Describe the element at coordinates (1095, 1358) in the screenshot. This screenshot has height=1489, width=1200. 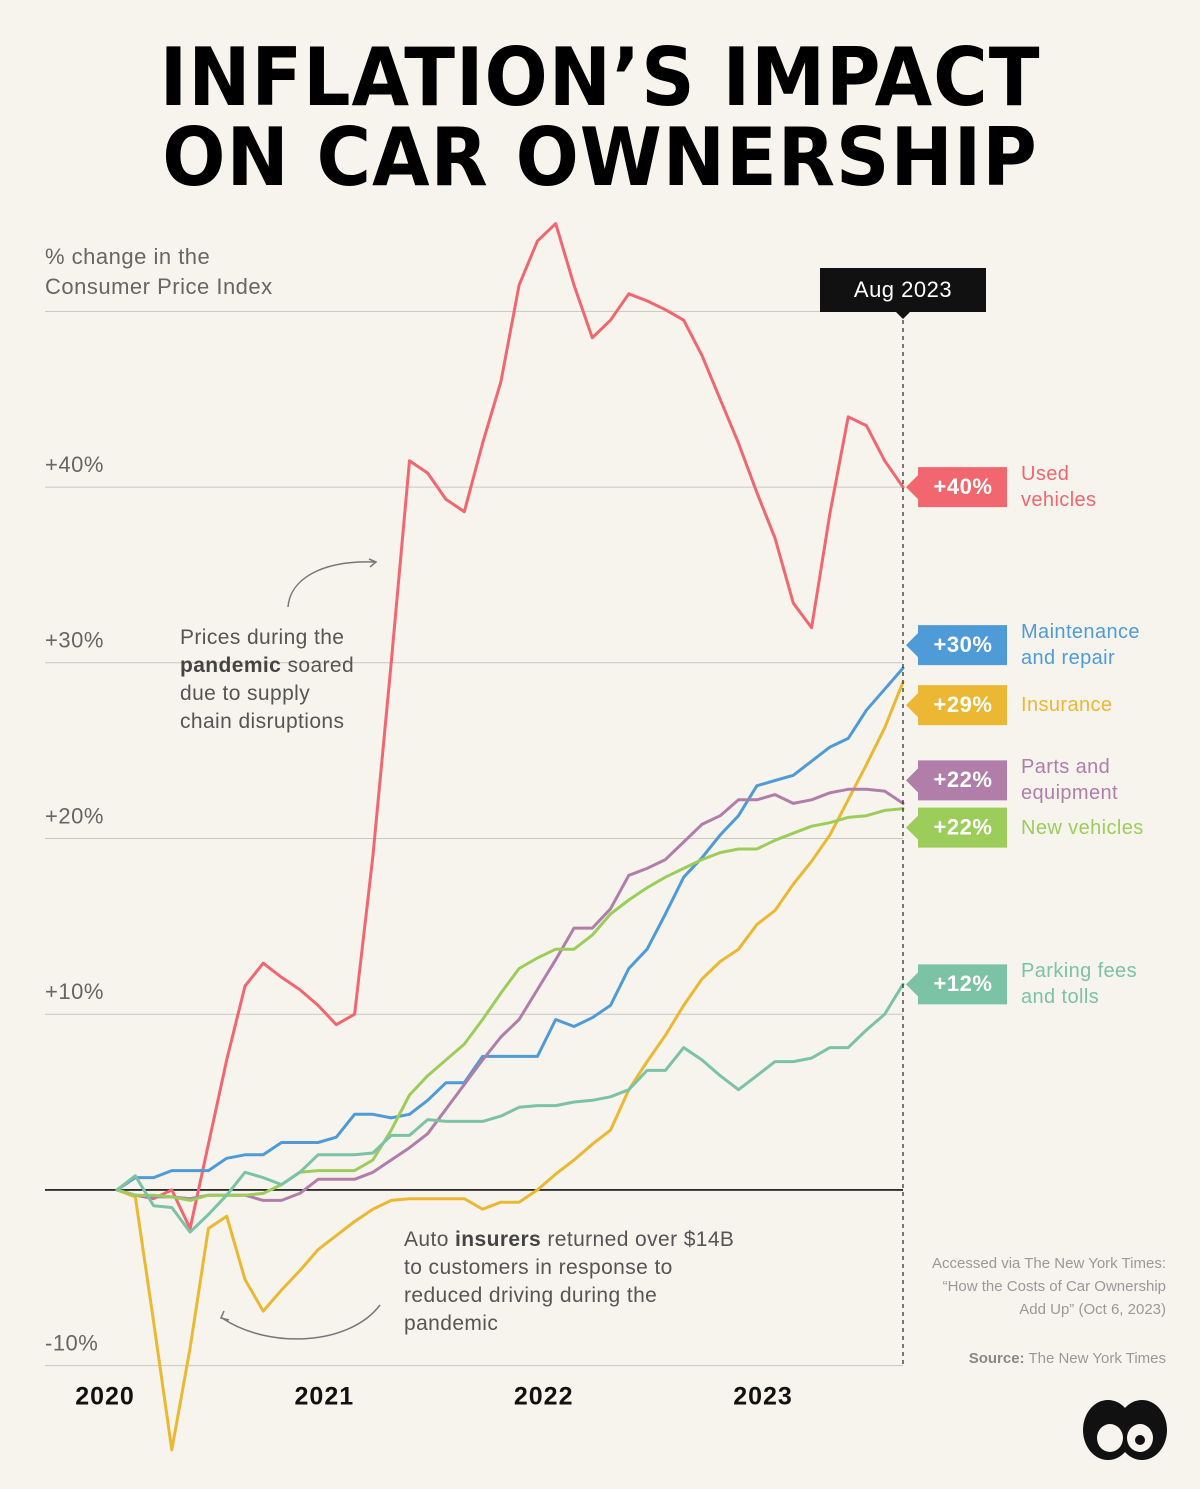
I see `source-text: The New York Times` at that location.